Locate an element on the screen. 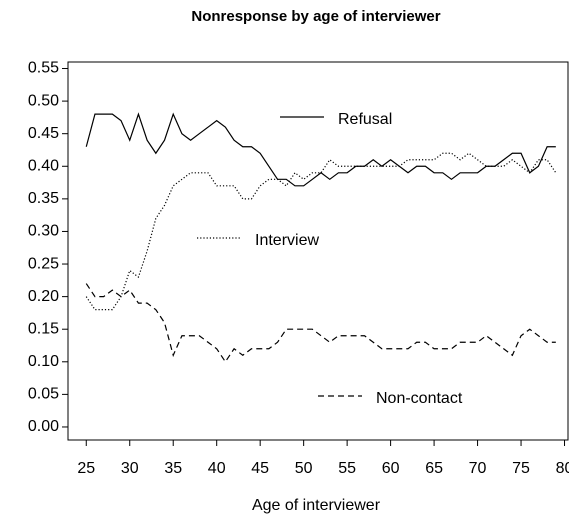  x-axis-label: Age of interviewer is located at coordinates (316, 505).